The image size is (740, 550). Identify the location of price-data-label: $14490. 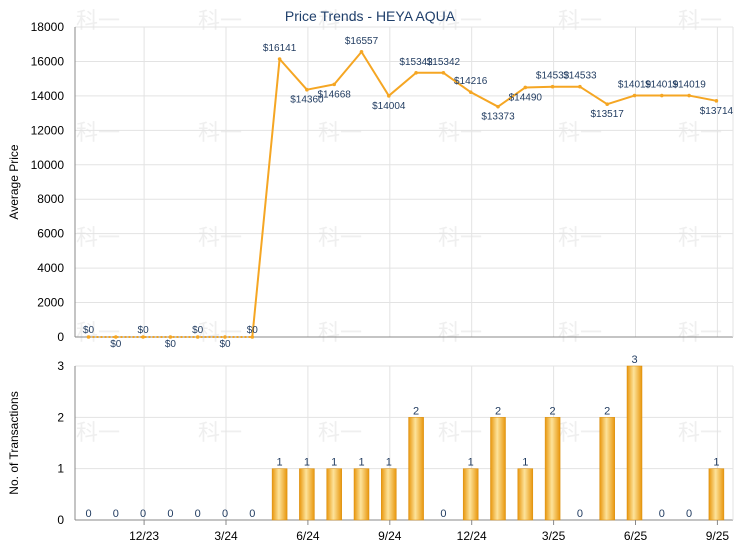
(526, 97).